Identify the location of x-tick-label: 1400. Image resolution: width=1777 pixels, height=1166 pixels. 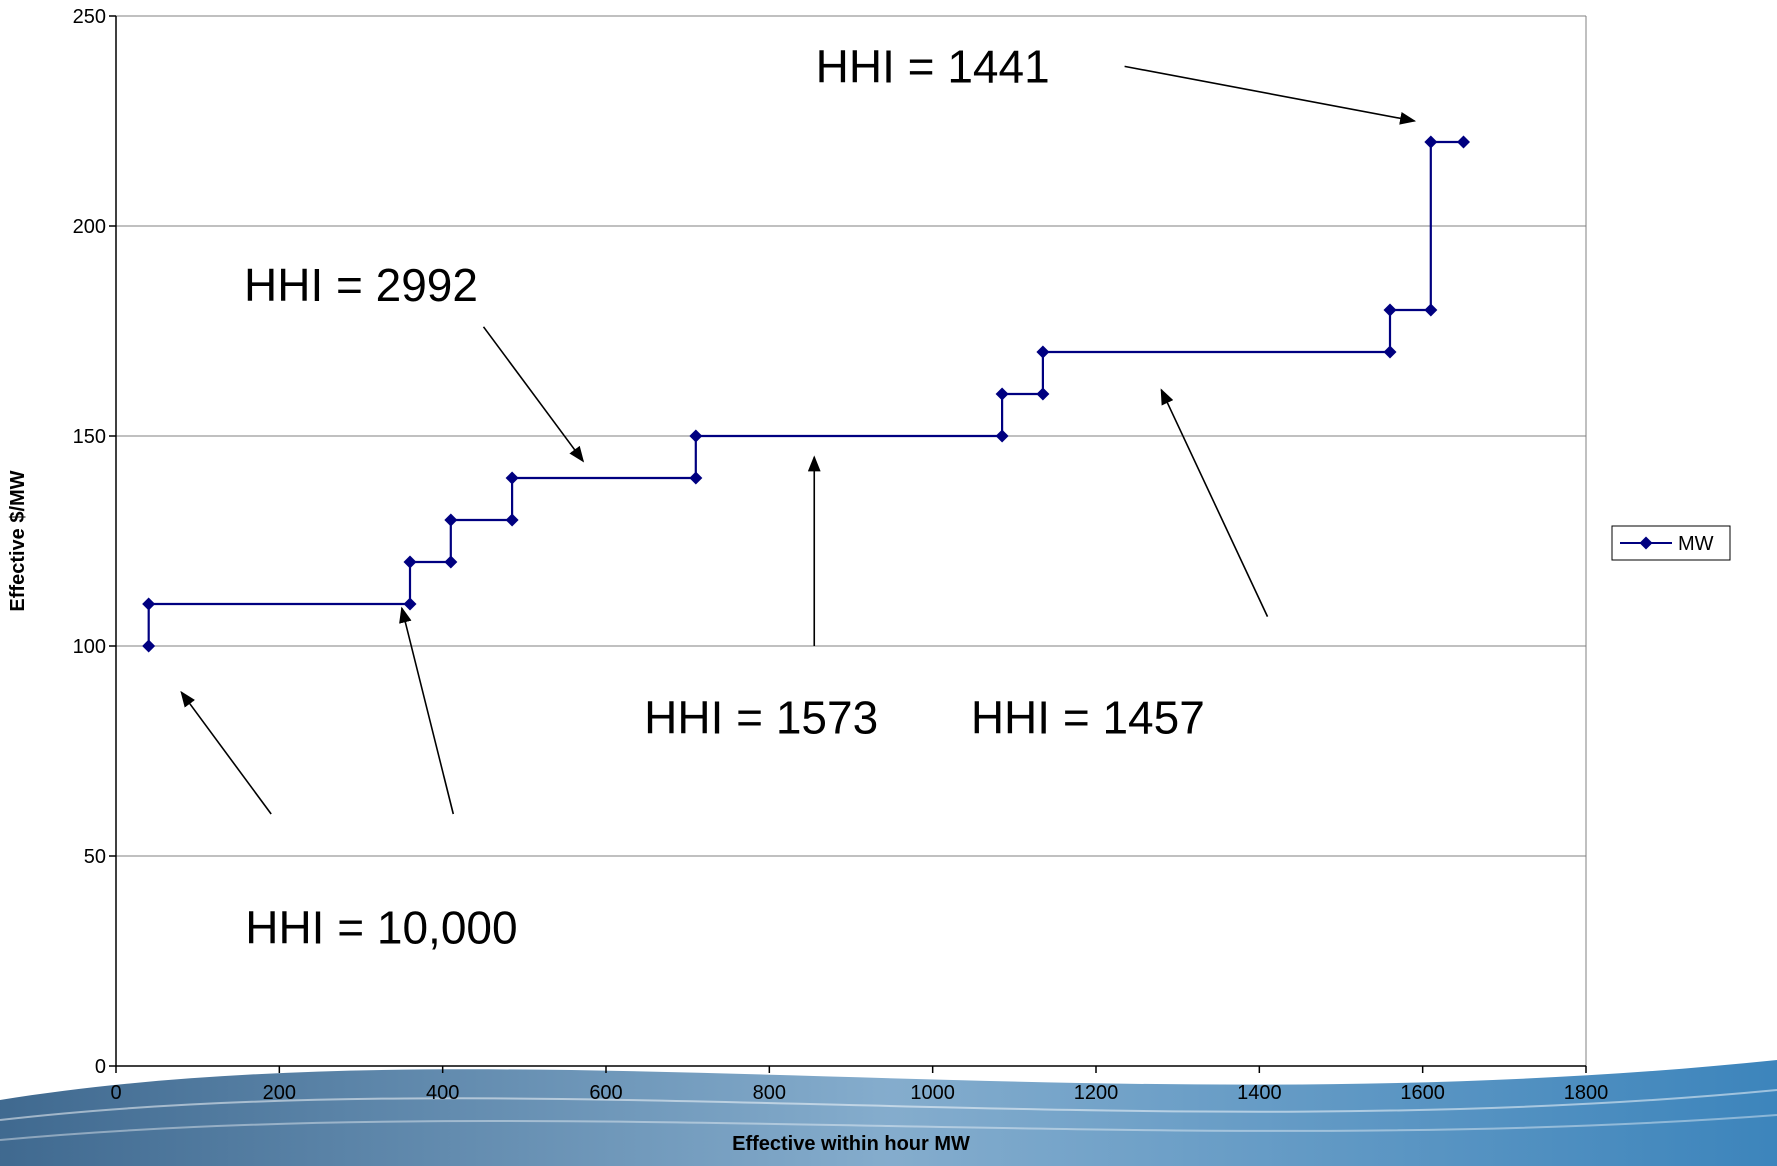
(1259, 1093).